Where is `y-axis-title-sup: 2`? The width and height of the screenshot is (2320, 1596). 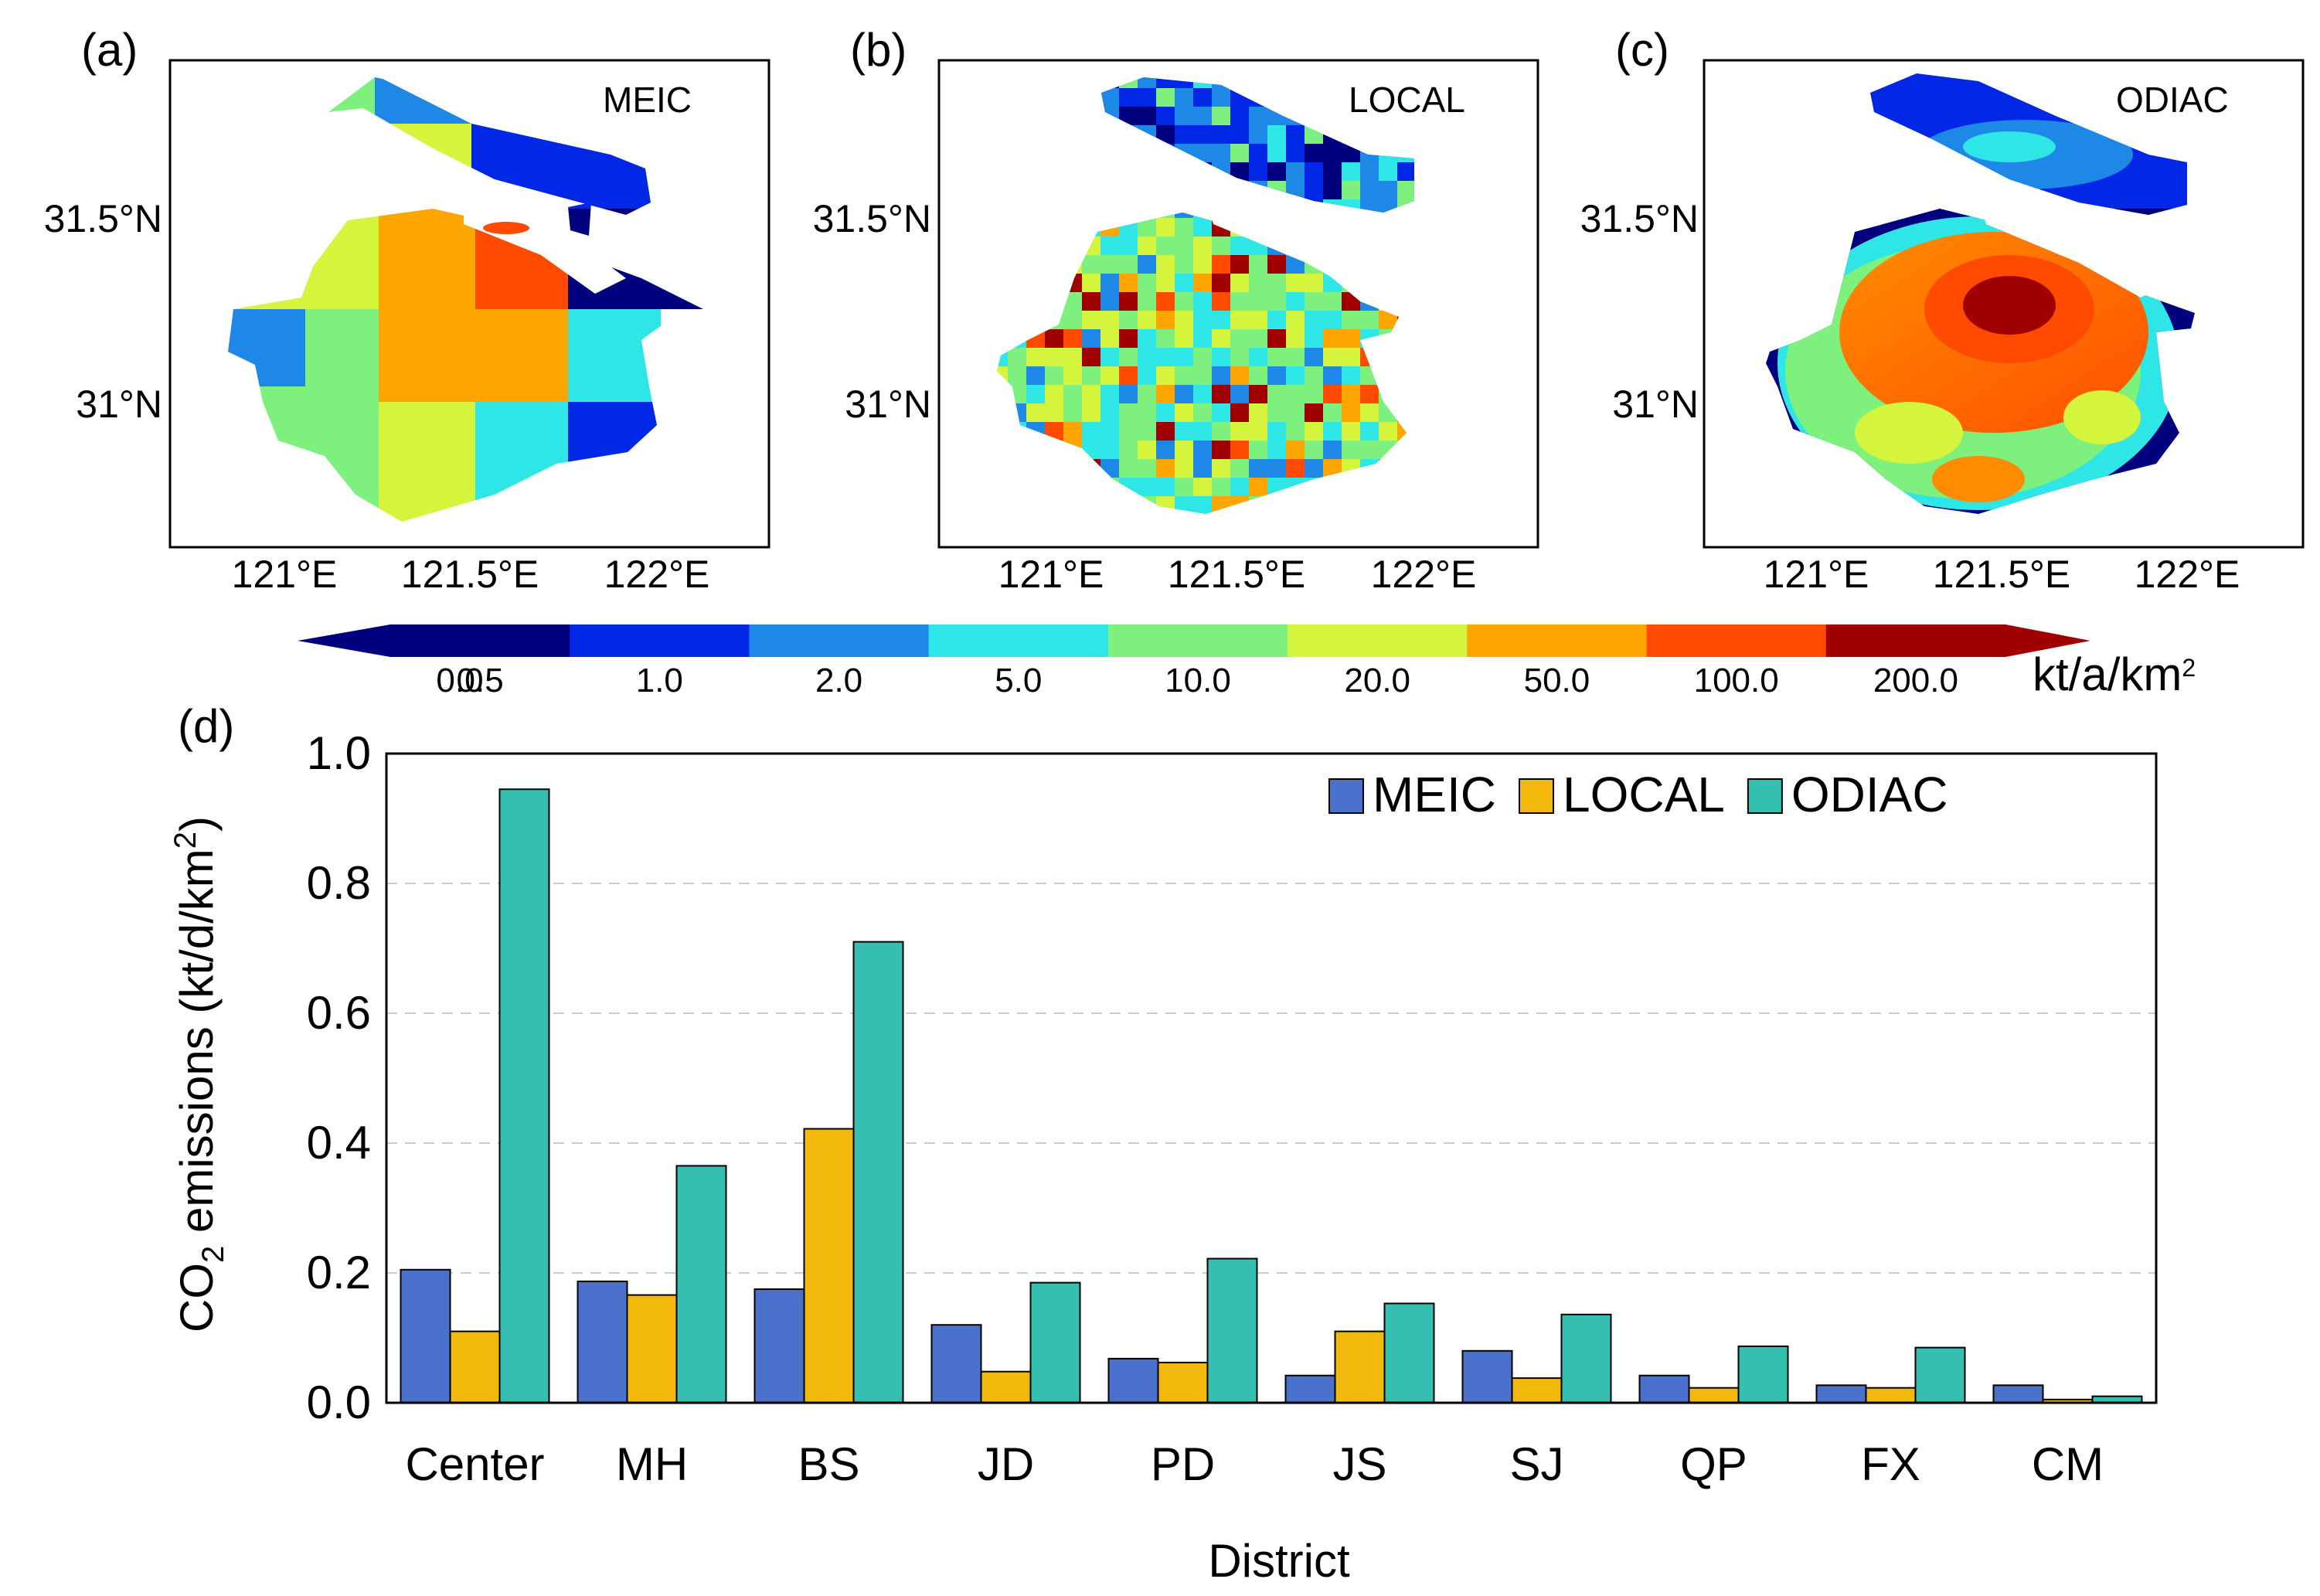
y-axis-title-sup: 2 is located at coordinates (185, 840).